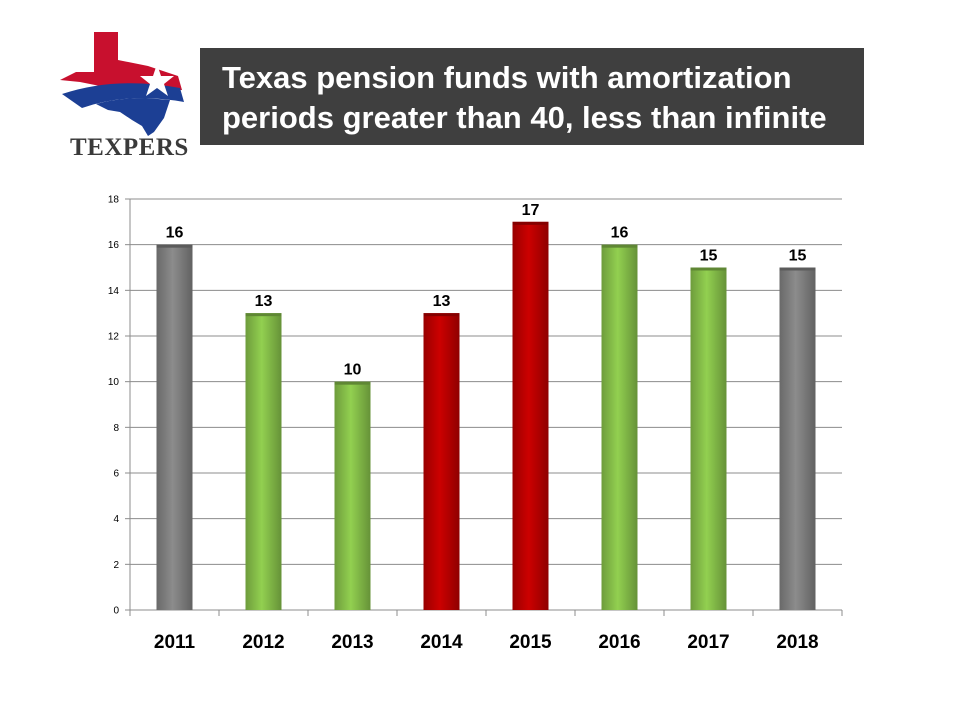 The image size is (960, 720). What do you see at coordinates (114, 200) in the screenshot?
I see `y-tick-label: 18` at bounding box center [114, 200].